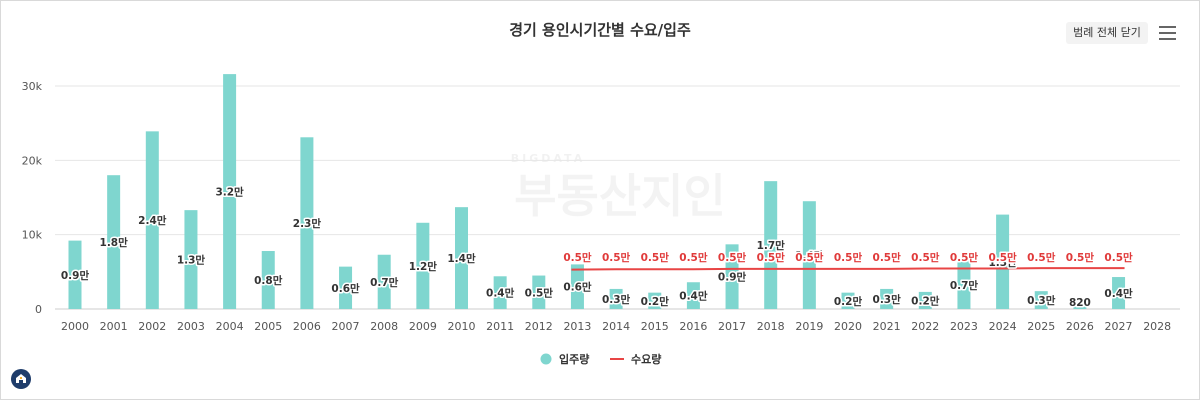 This screenshot has height=400, width=1200. Describe the element at coordinates (75, 326) in the screenshot. I see `x-tick-label: 2000` at that location.